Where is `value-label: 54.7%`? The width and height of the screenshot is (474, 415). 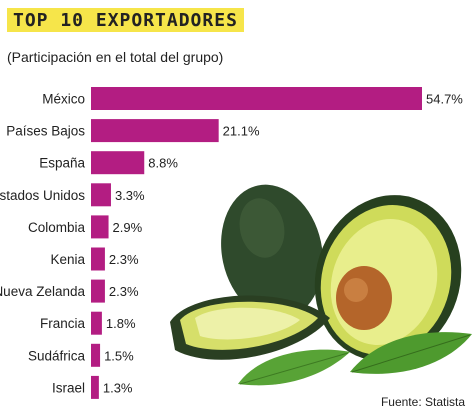
value-label: 54.7% is located at coordinates (444, 99).